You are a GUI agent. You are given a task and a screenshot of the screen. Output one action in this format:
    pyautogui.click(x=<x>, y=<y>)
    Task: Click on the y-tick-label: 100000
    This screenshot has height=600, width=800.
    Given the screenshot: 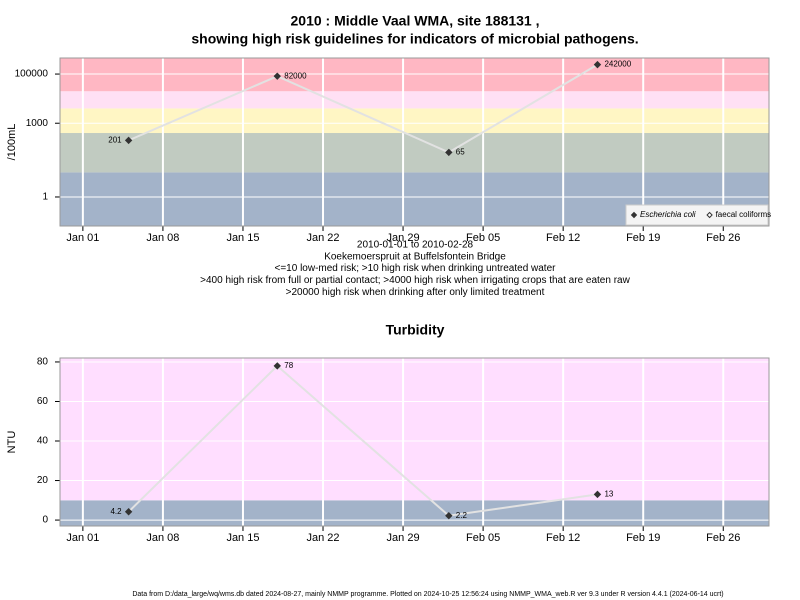 What is the action you would take?
    pyautogui.click(x=32, y=74)
    